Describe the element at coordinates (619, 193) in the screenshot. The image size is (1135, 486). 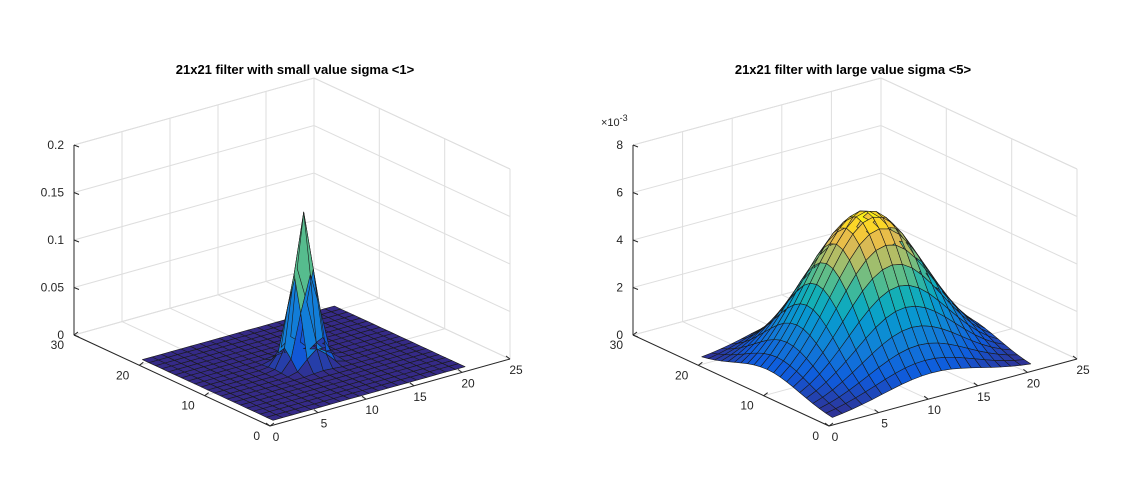
I see `z-tick-label: 6` at that location.